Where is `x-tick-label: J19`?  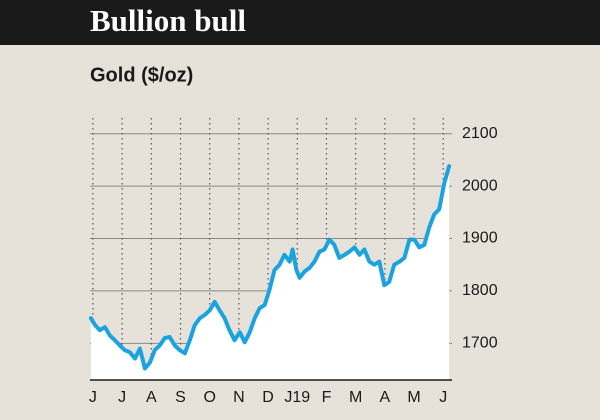
x-tick-label: J19 is located at coordinates (297, 397).